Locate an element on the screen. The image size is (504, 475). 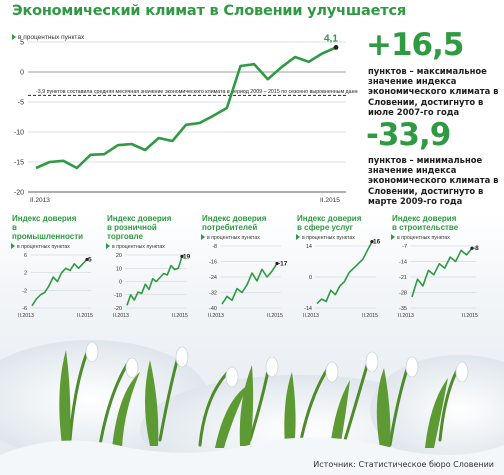
end-value-label: 19 is located at coordinates (187, 256).